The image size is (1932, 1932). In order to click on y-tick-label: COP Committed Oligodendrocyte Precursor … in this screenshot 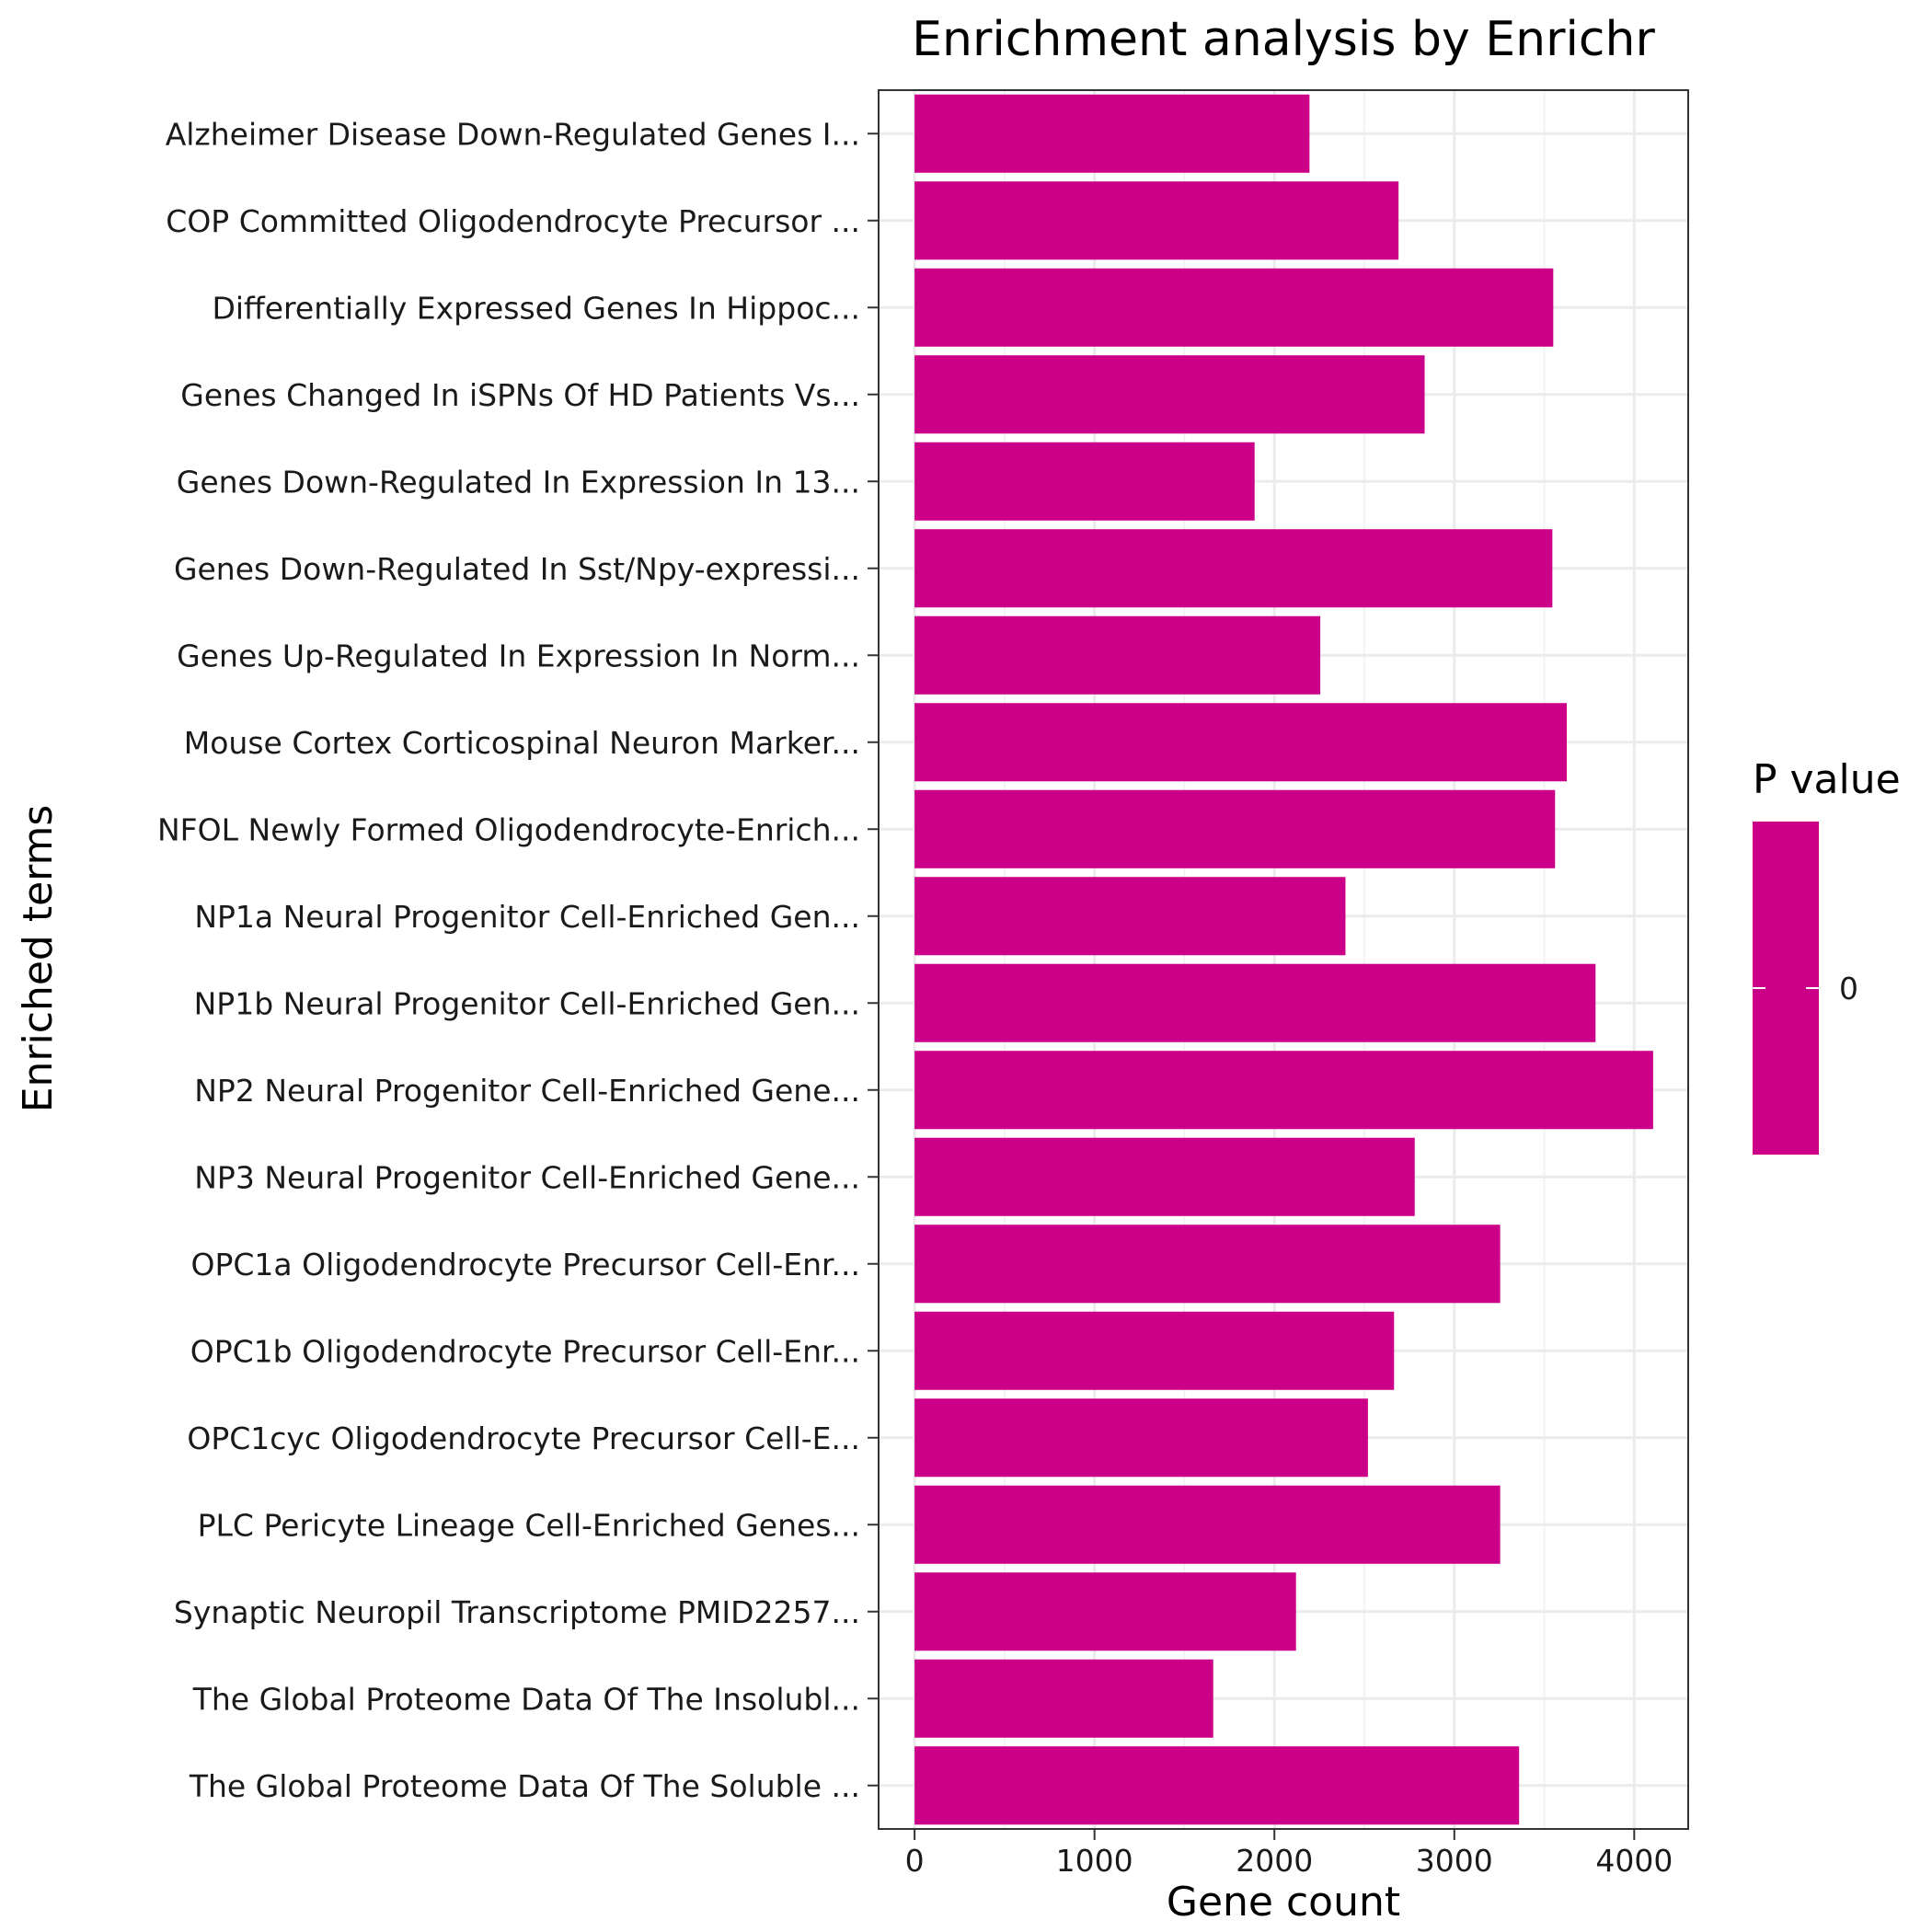, I will do `click(513, 221)`.